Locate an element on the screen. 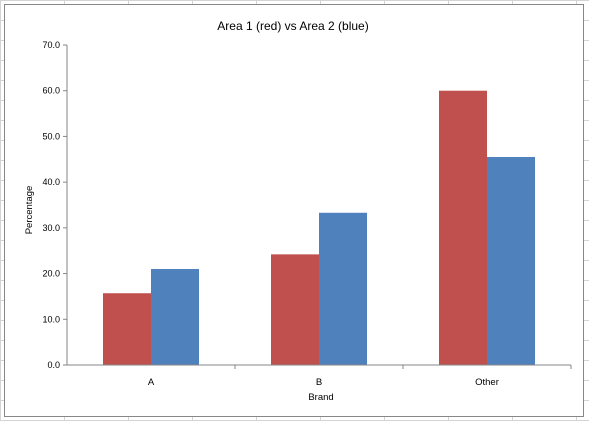  y-axis-label: Percentage is located at coordinates (29, 210).